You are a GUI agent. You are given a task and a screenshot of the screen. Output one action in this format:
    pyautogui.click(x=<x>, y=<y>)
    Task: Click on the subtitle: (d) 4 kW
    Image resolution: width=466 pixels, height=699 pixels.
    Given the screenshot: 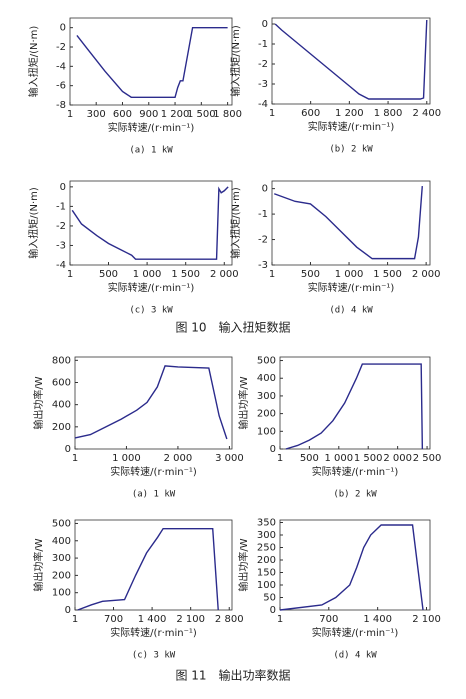 What is the action you would take?
    pyautogui.click(x=351, y=311)
    